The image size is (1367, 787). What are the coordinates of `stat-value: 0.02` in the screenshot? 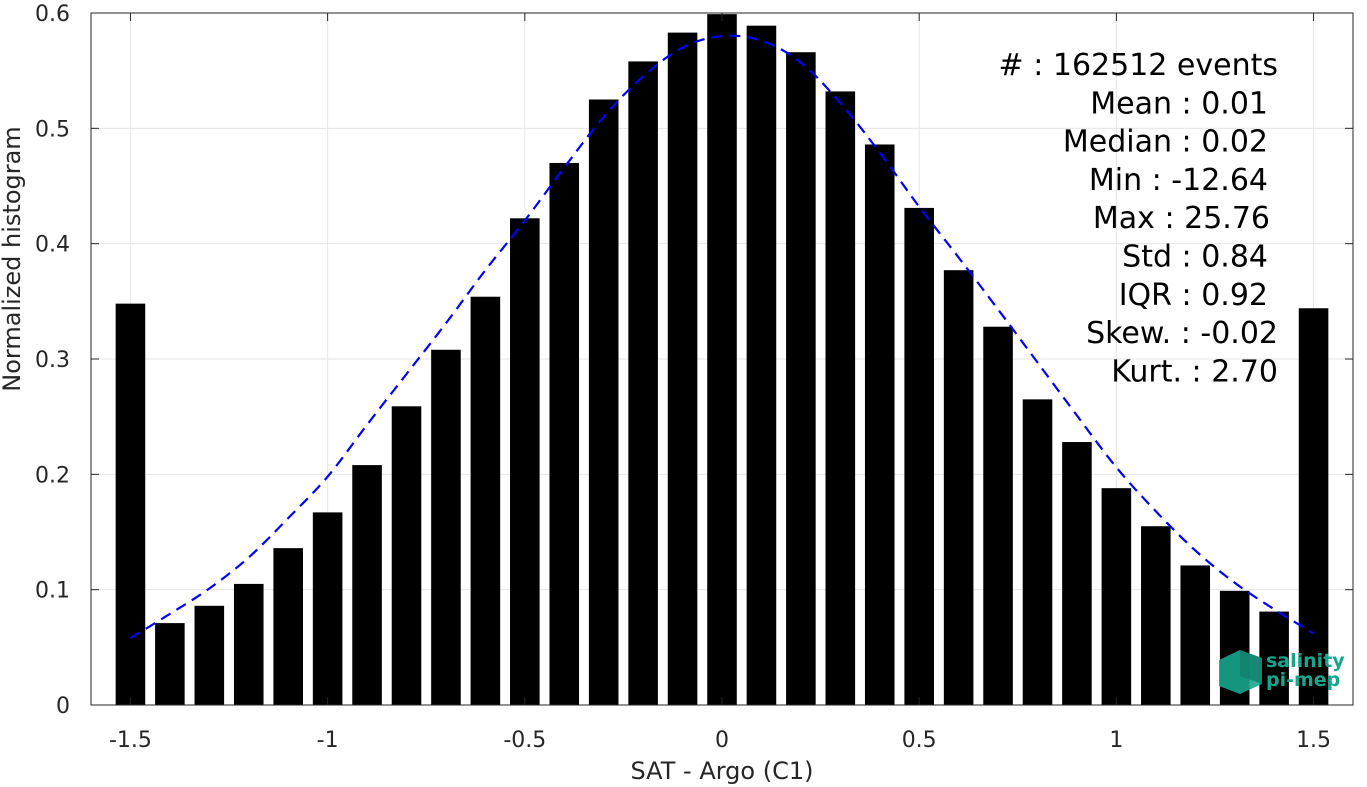 It's located at (1234, 142).